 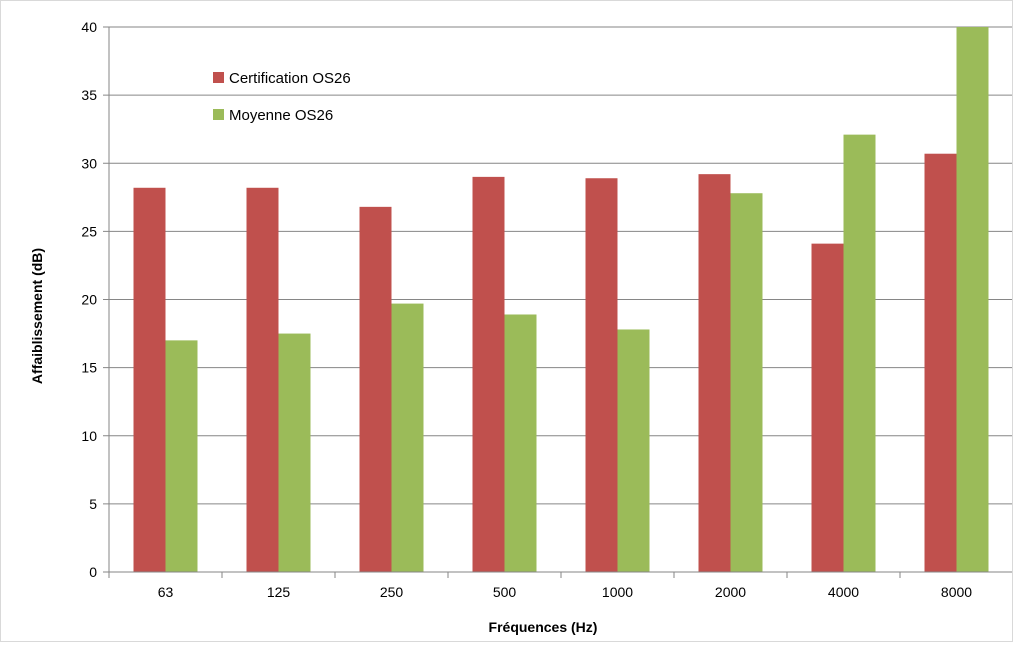 What do you see at coordinates (93, 504) in the screenshot?
I see `y-tick-label: 5` at bounding box center [93, 504].